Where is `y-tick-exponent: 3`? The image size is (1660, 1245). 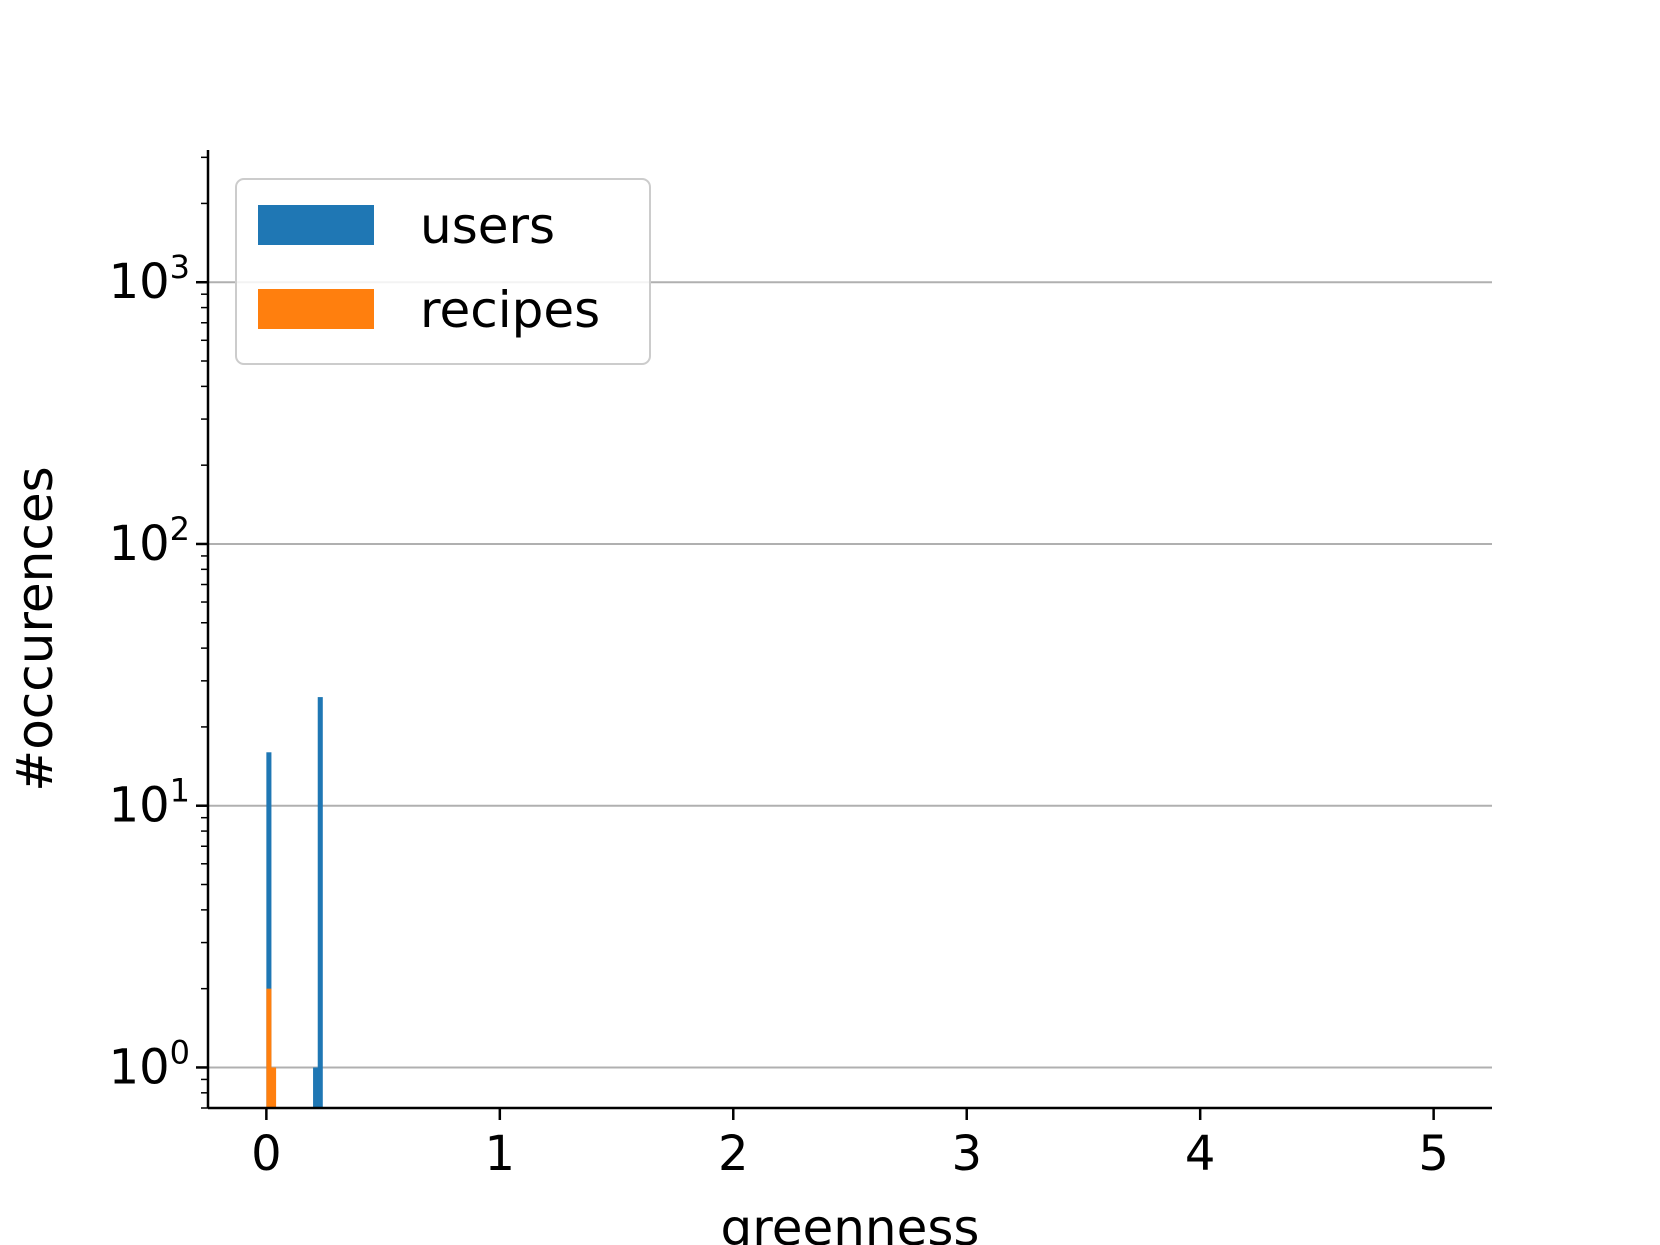
y-tick-exponent: 3 is located at coordinates (180, 267).